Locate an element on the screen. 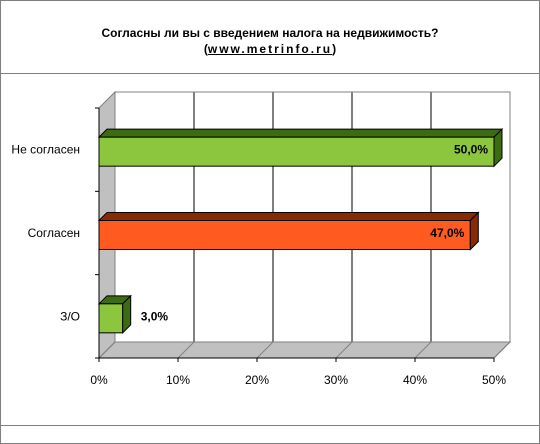  x-tick-label: 30% is located at coordinates (336, 380).